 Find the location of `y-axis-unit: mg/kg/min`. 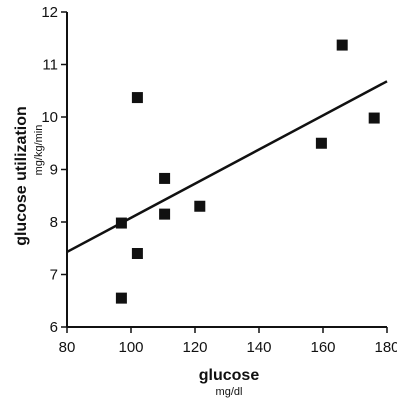

y-axis-unit: mg/kg/min is located at coordinates (39, 150).